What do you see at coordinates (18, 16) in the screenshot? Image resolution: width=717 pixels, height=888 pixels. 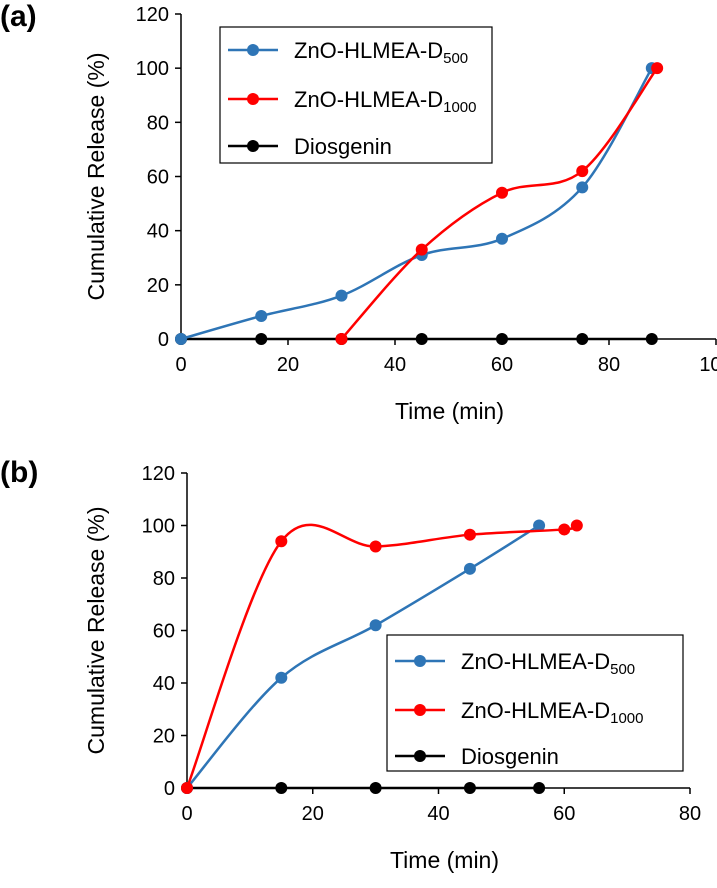 I see `panel-label-a: (a)` at bounding box center [18, 16].